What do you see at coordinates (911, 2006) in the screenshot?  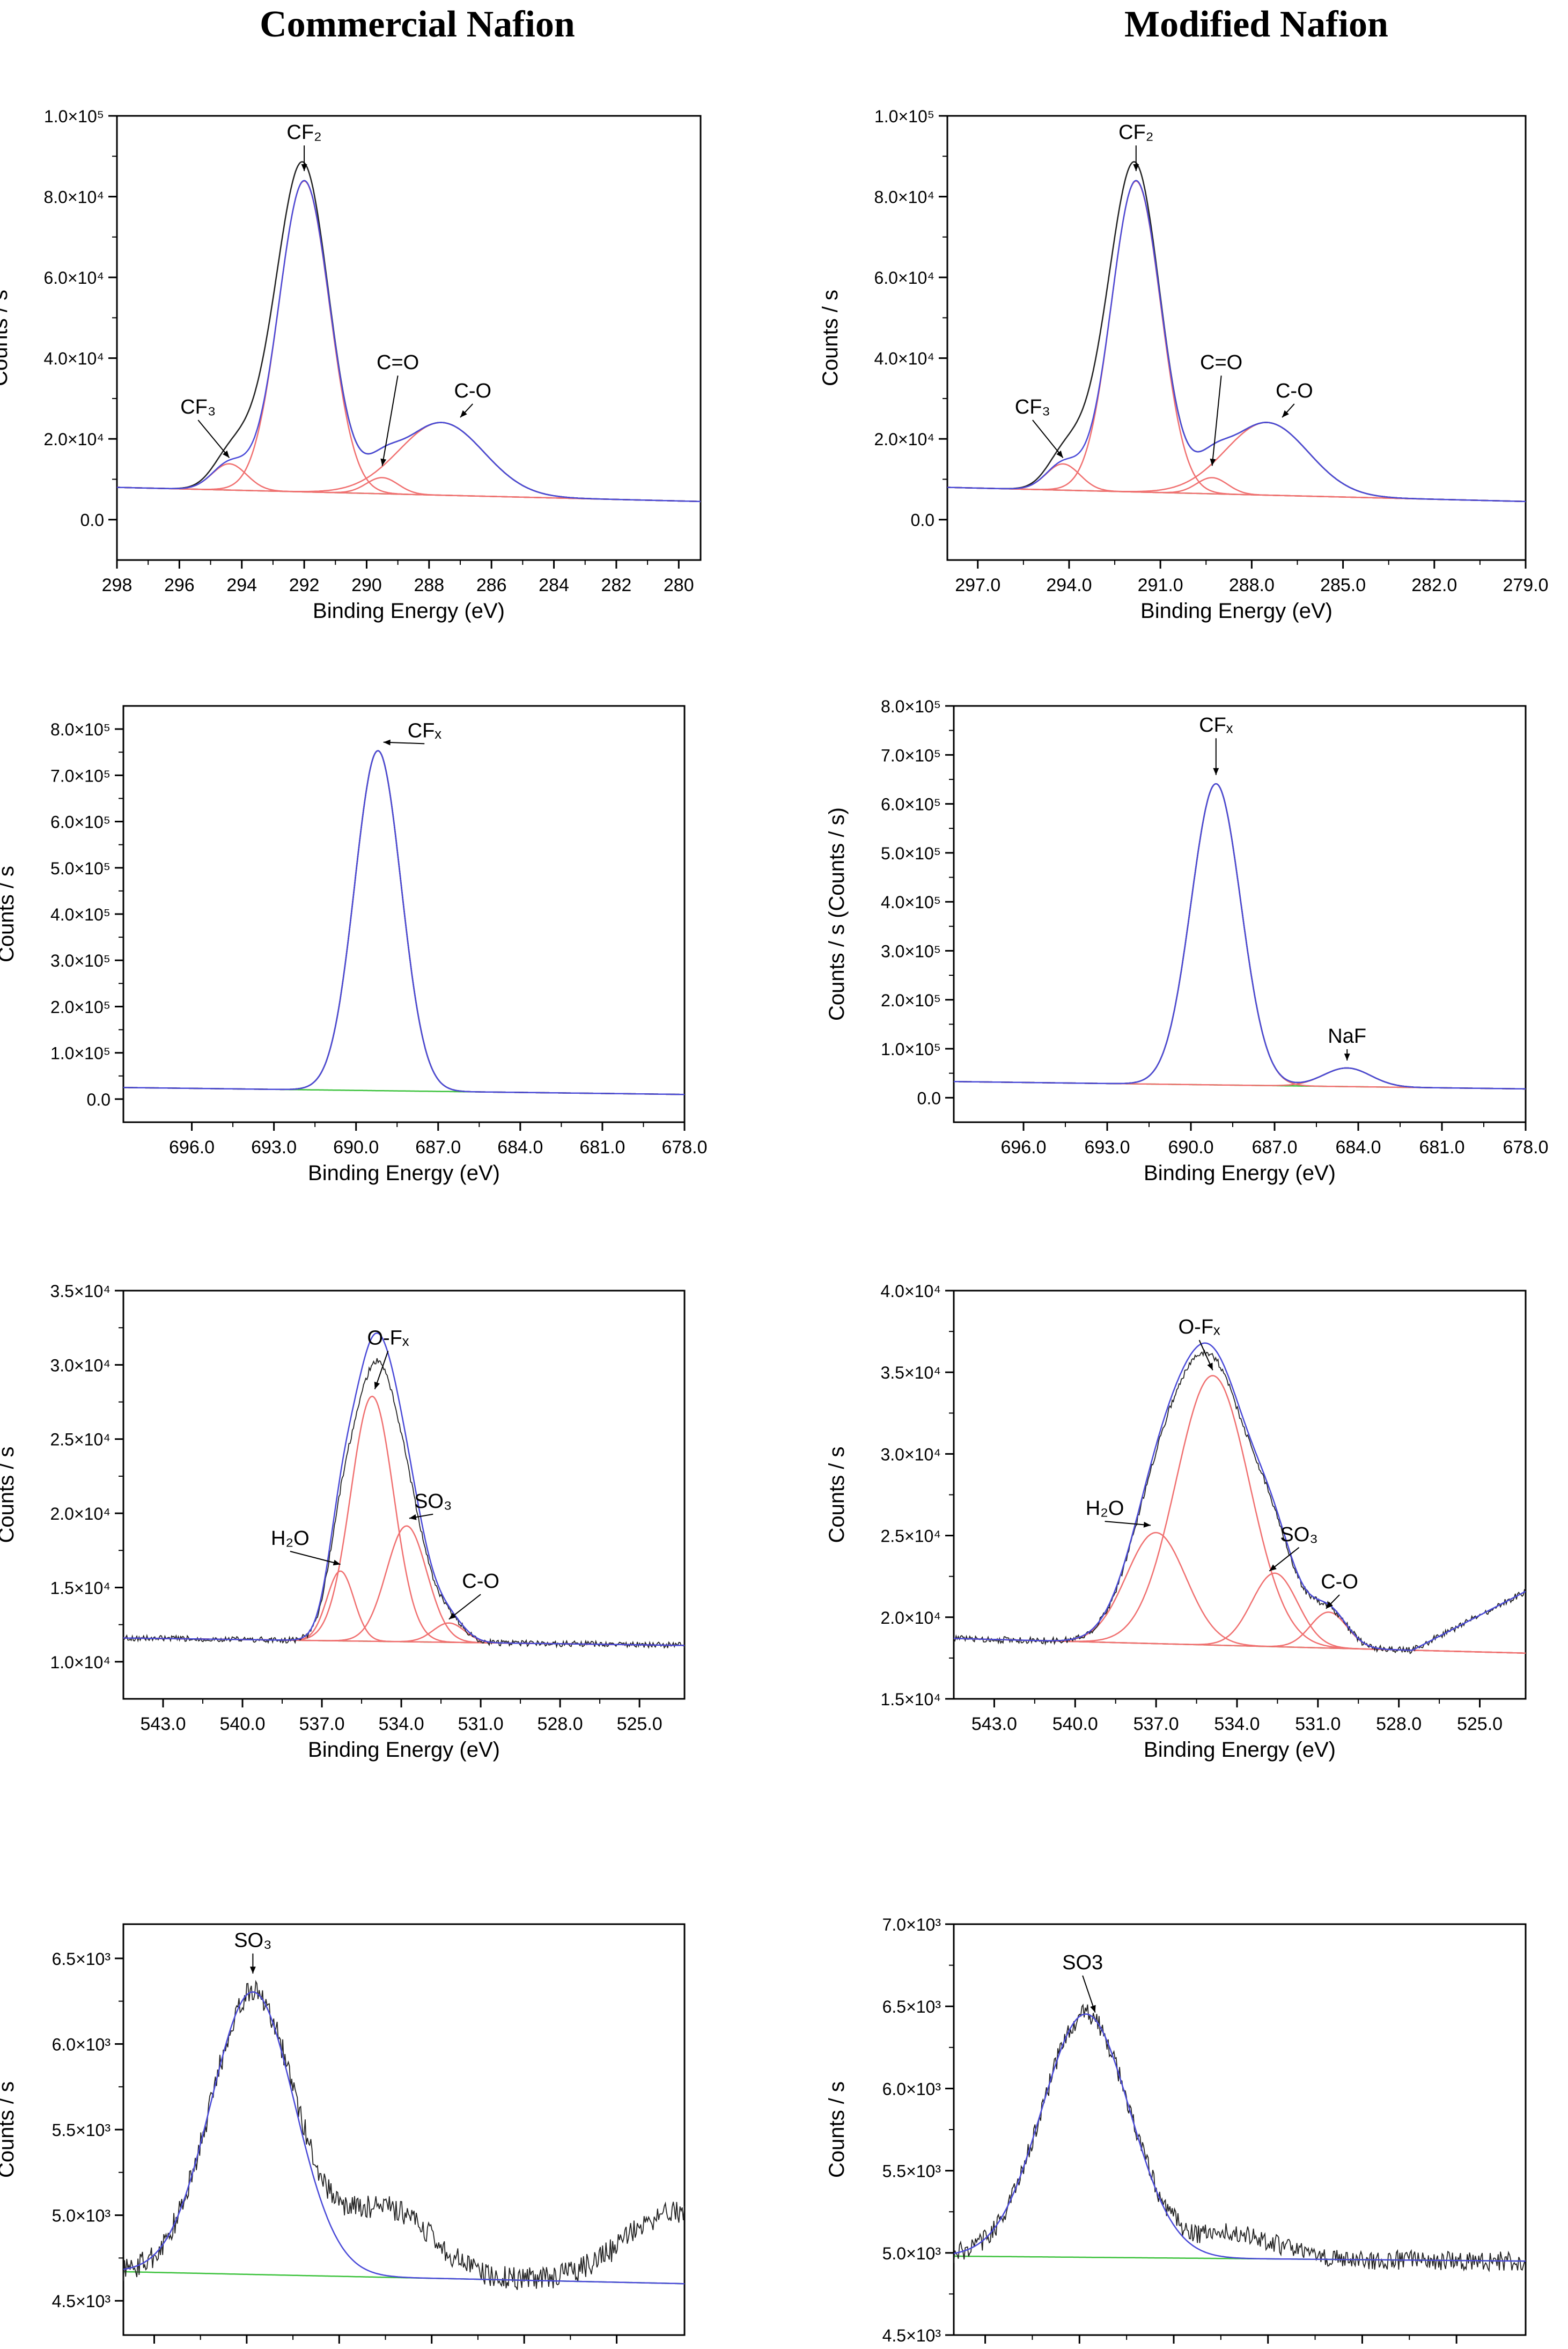 I see `y-tick-label: 6.5×10³` at bounding box center [911, 2006].